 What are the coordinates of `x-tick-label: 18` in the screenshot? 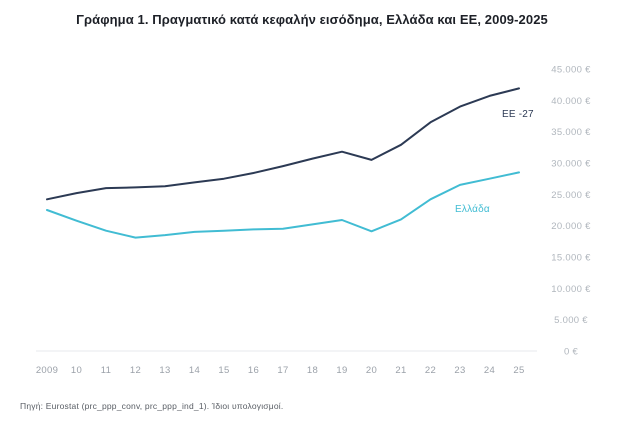 It's located at (312, 370).